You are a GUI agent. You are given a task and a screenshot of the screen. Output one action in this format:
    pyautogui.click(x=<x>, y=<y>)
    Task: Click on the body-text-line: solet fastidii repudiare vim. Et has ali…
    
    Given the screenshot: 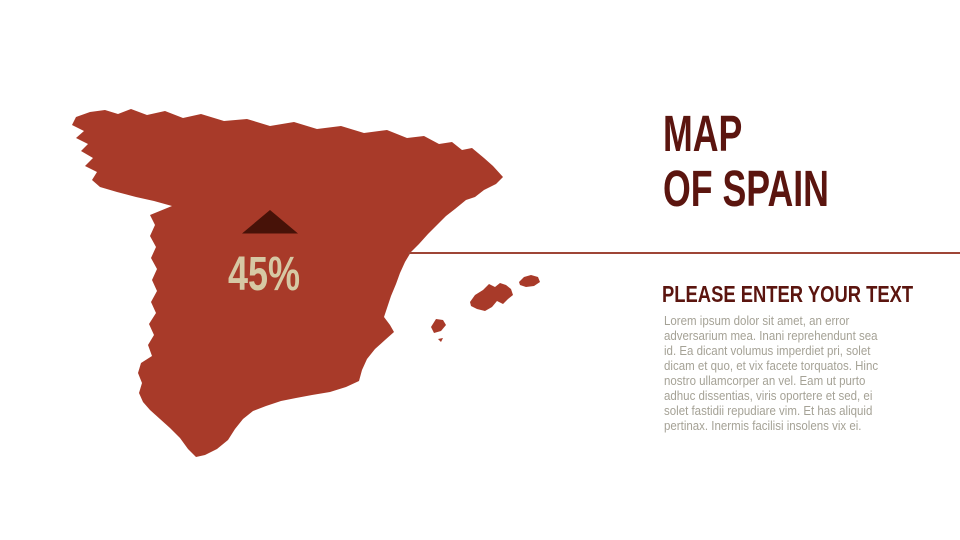 What is the action you would take?
    pyautogui.click(x=768, y=411)
    